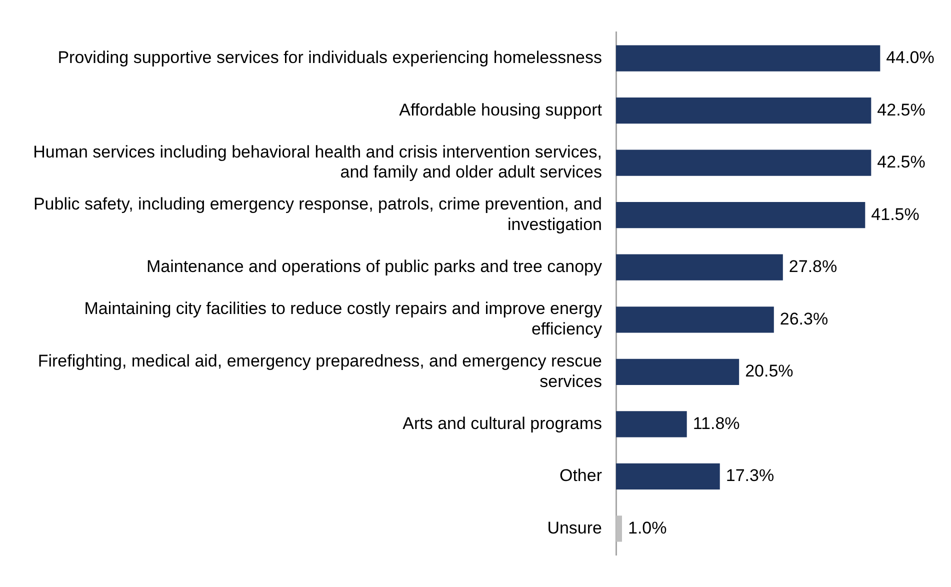  What do you see at coordinates (895, 214) in the screenshot?
I see `data-label: 41.5%` at bounding box center [895, 214].